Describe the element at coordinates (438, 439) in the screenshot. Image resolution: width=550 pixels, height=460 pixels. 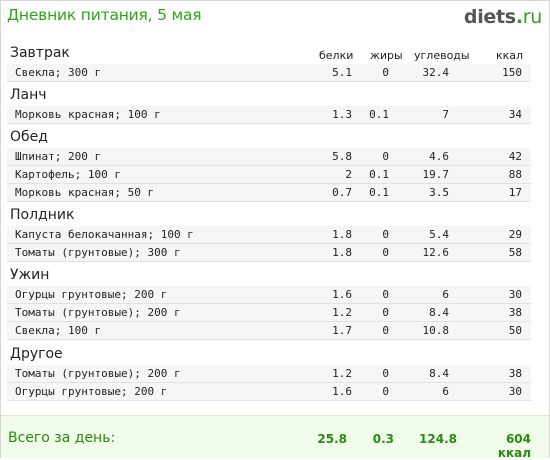
I see `total-carbs: 124.8` at that location.